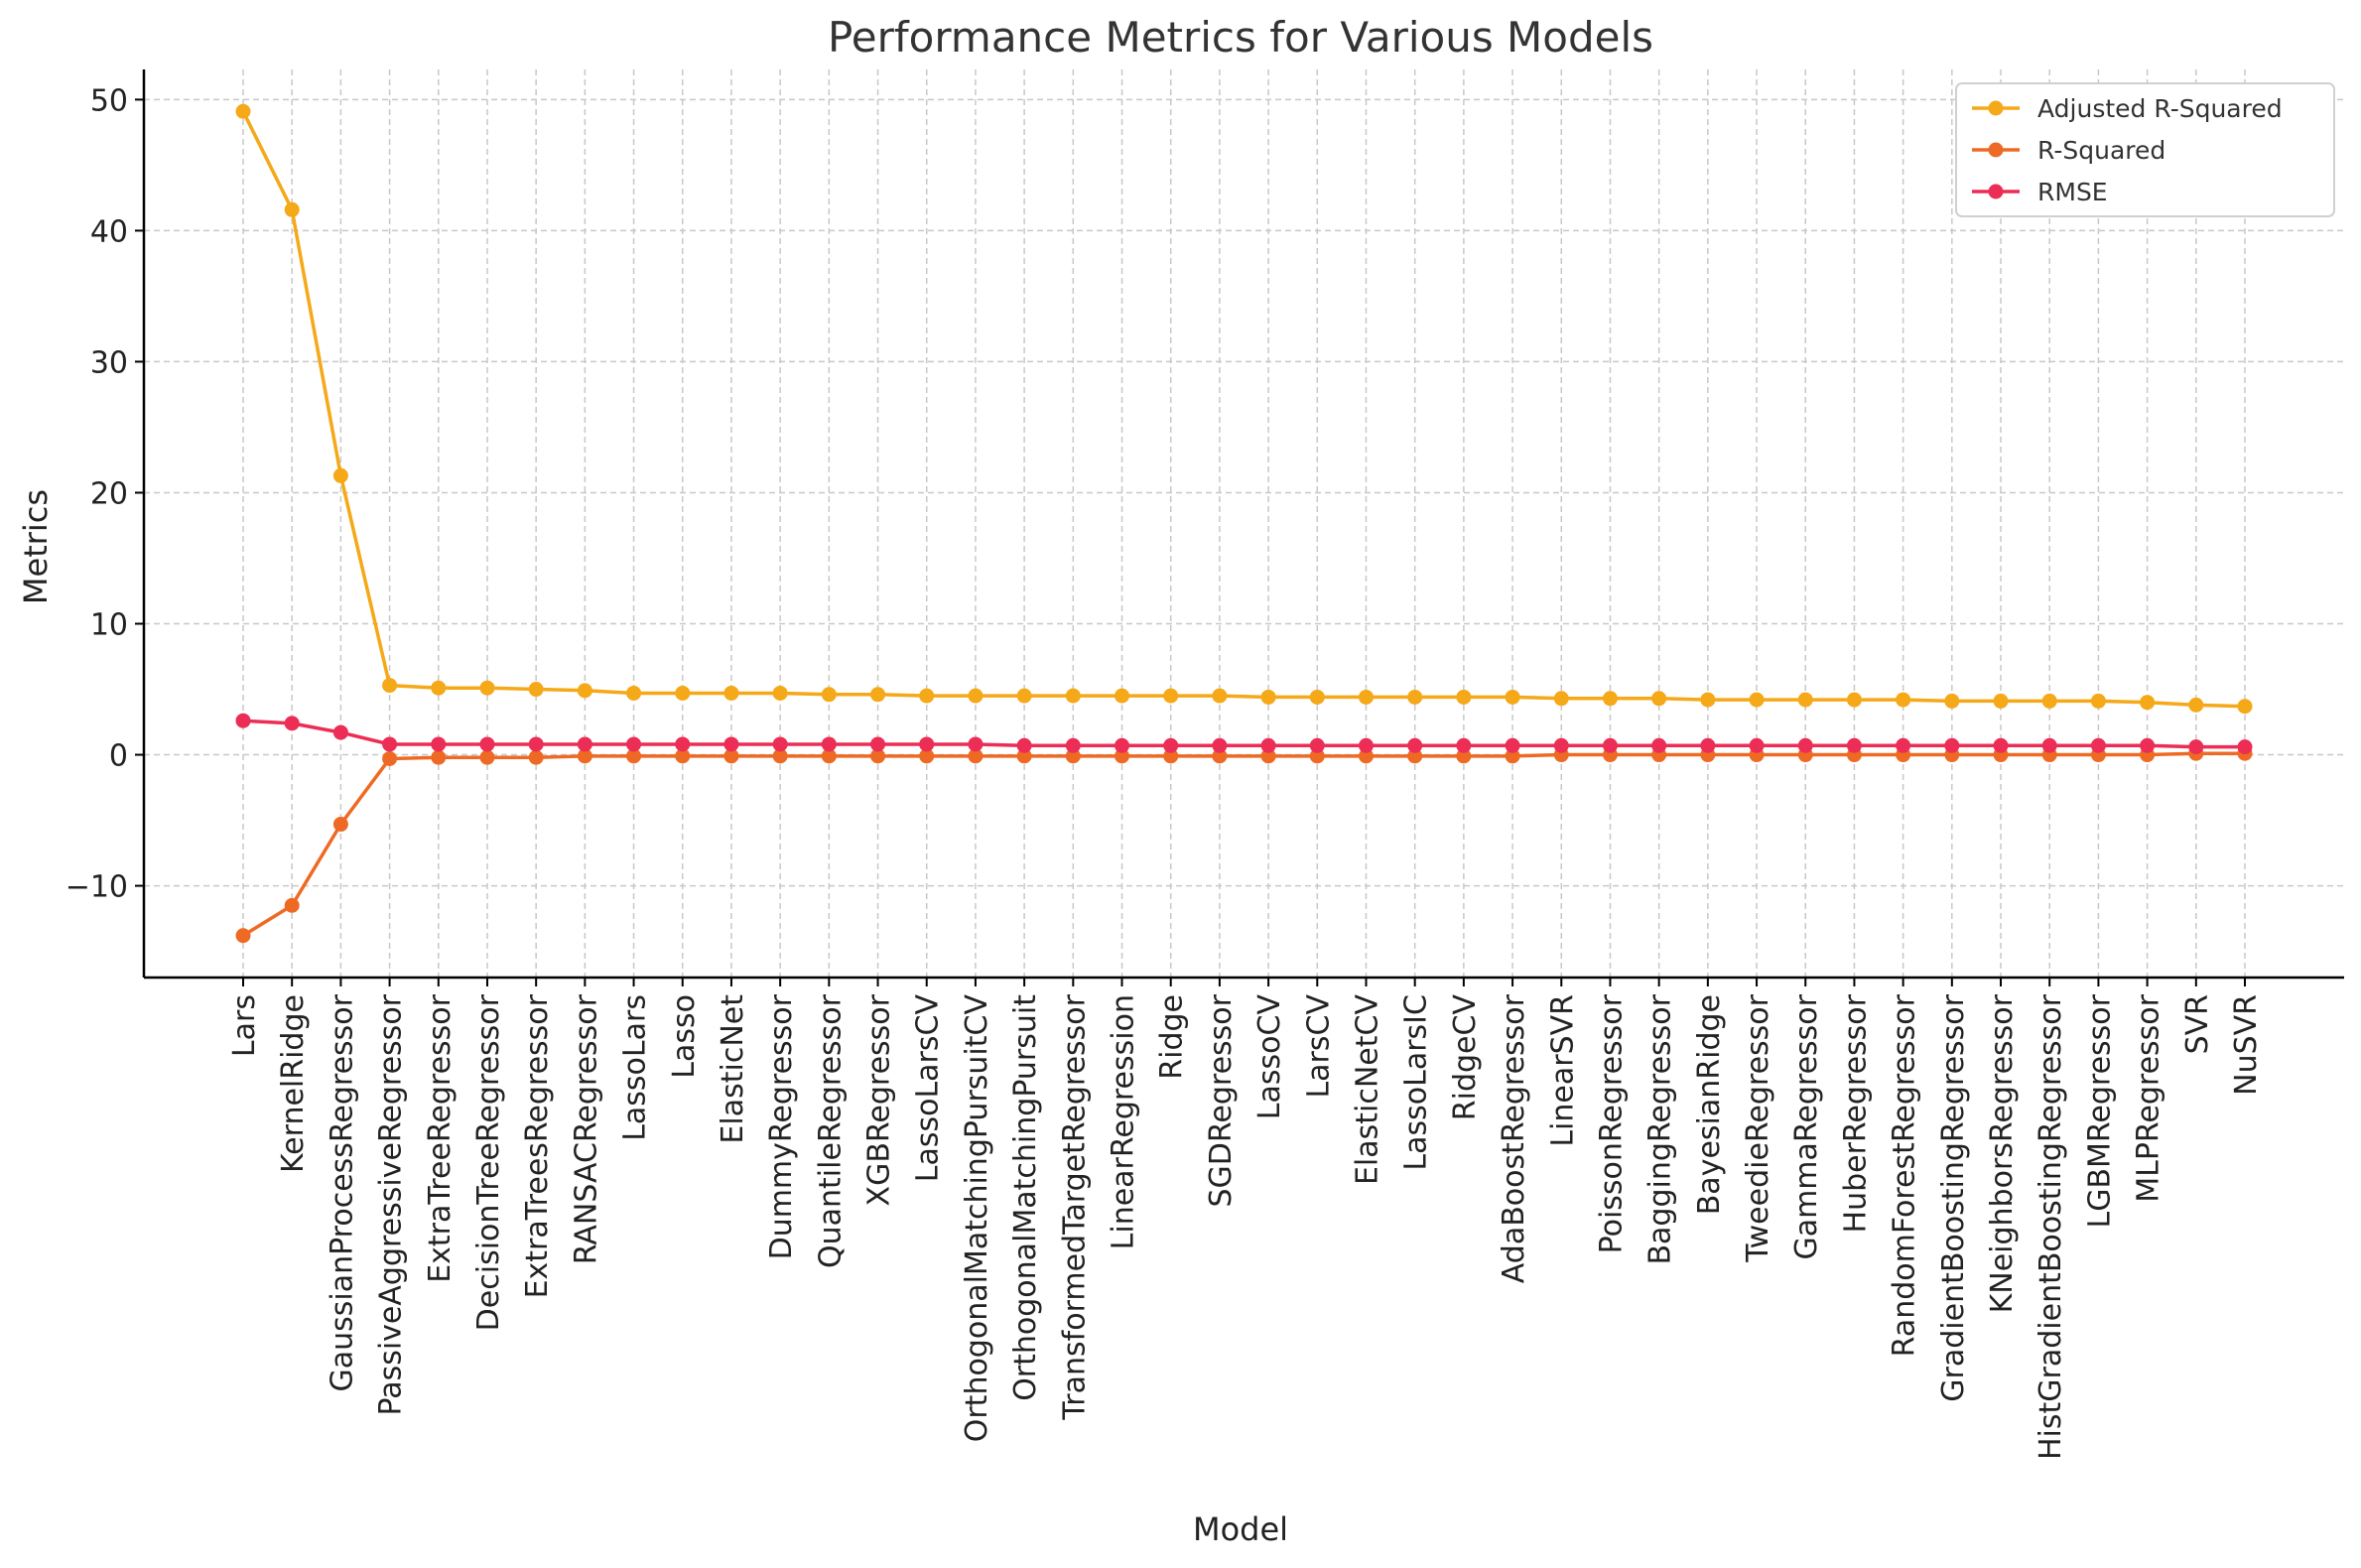  I want to click on x-tick-label: SVR, so click(2197, 1024).